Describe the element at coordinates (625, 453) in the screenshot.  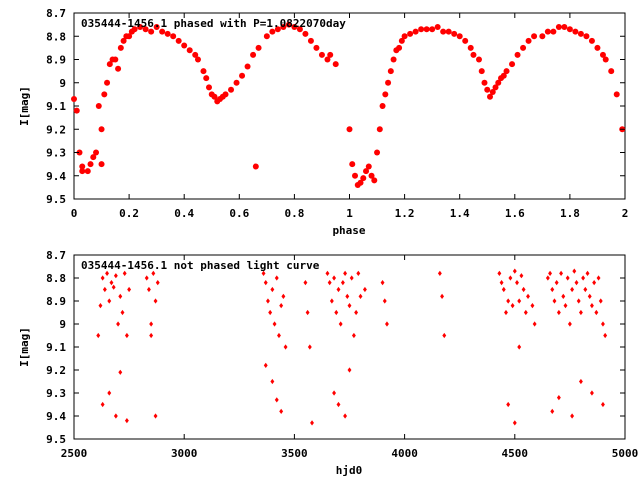
I see `unphased-x-tick-label: 5000` at that location.